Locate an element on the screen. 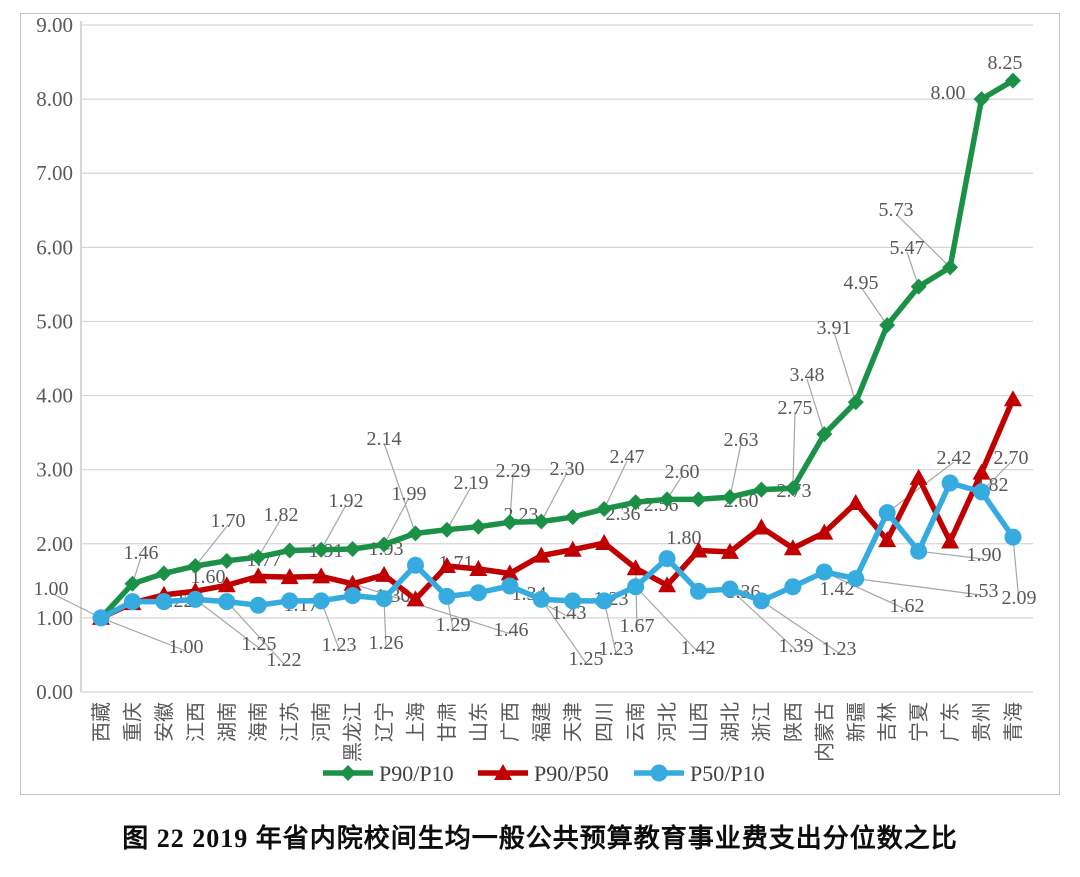  x-category-label: 青海 is located at coordinates (1013, 722).